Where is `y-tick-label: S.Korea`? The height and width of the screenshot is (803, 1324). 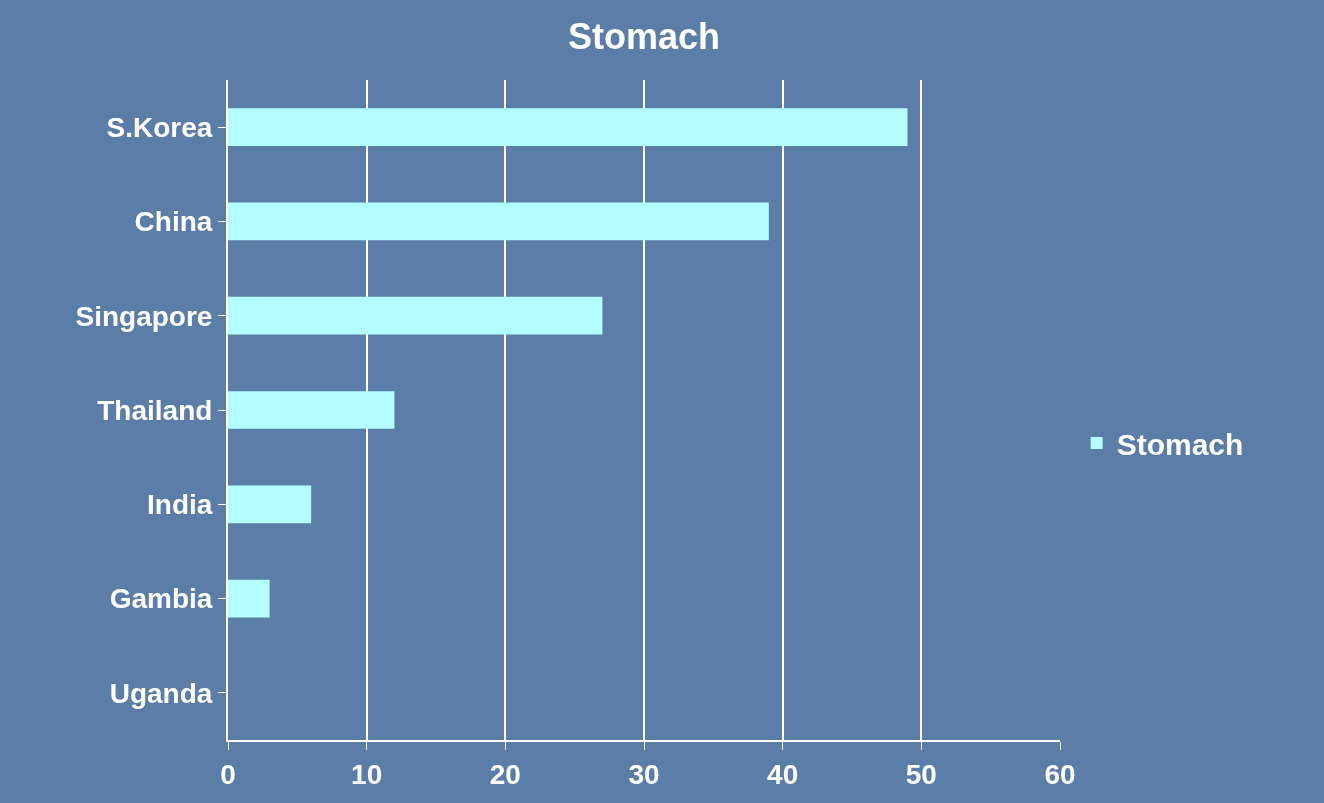 y-tick-label: S.Korea is located at coordinates (159, 127).